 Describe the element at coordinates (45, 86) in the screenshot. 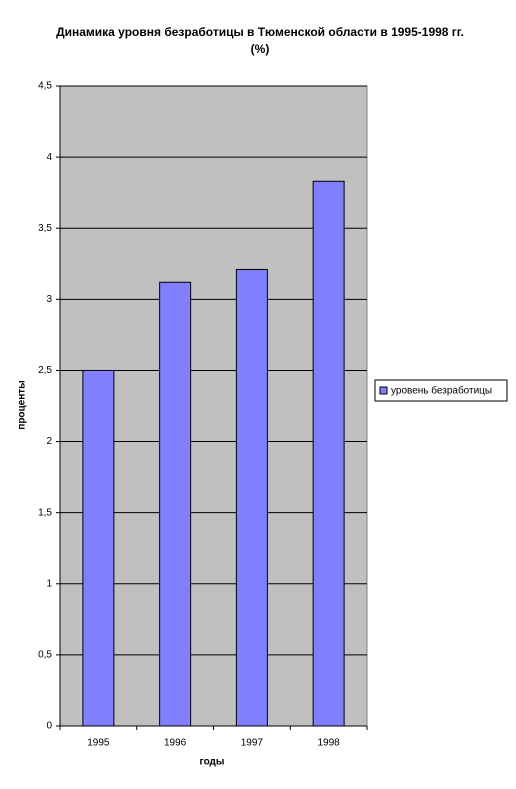

I see `y-tick-label: 4,5` at that location.